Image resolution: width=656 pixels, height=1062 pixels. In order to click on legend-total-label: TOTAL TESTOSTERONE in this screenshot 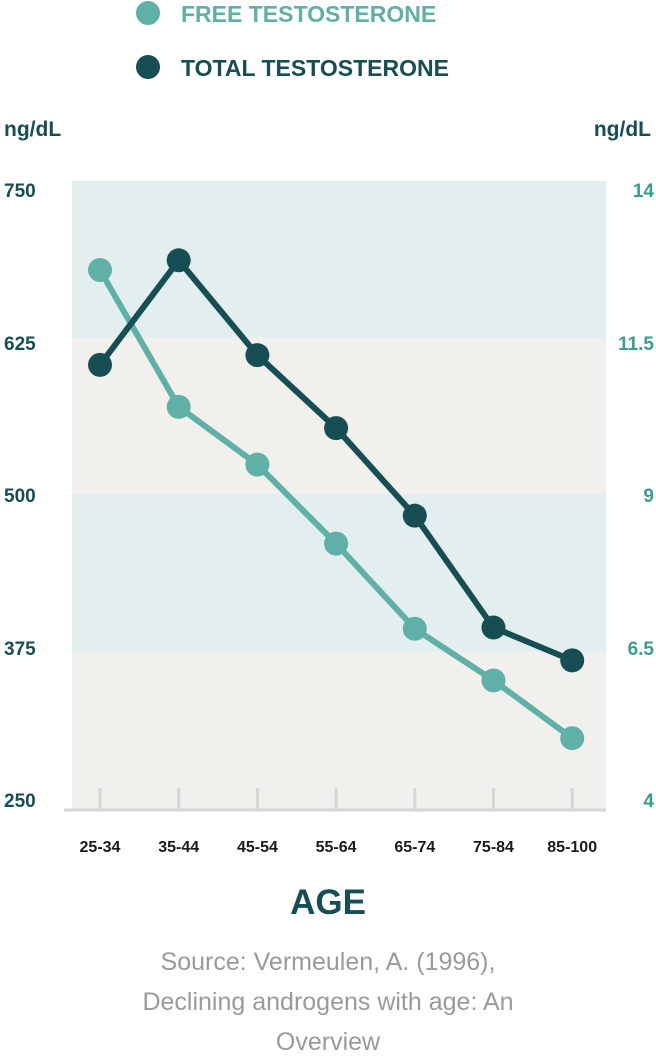, I will do `click(315, 68)`.